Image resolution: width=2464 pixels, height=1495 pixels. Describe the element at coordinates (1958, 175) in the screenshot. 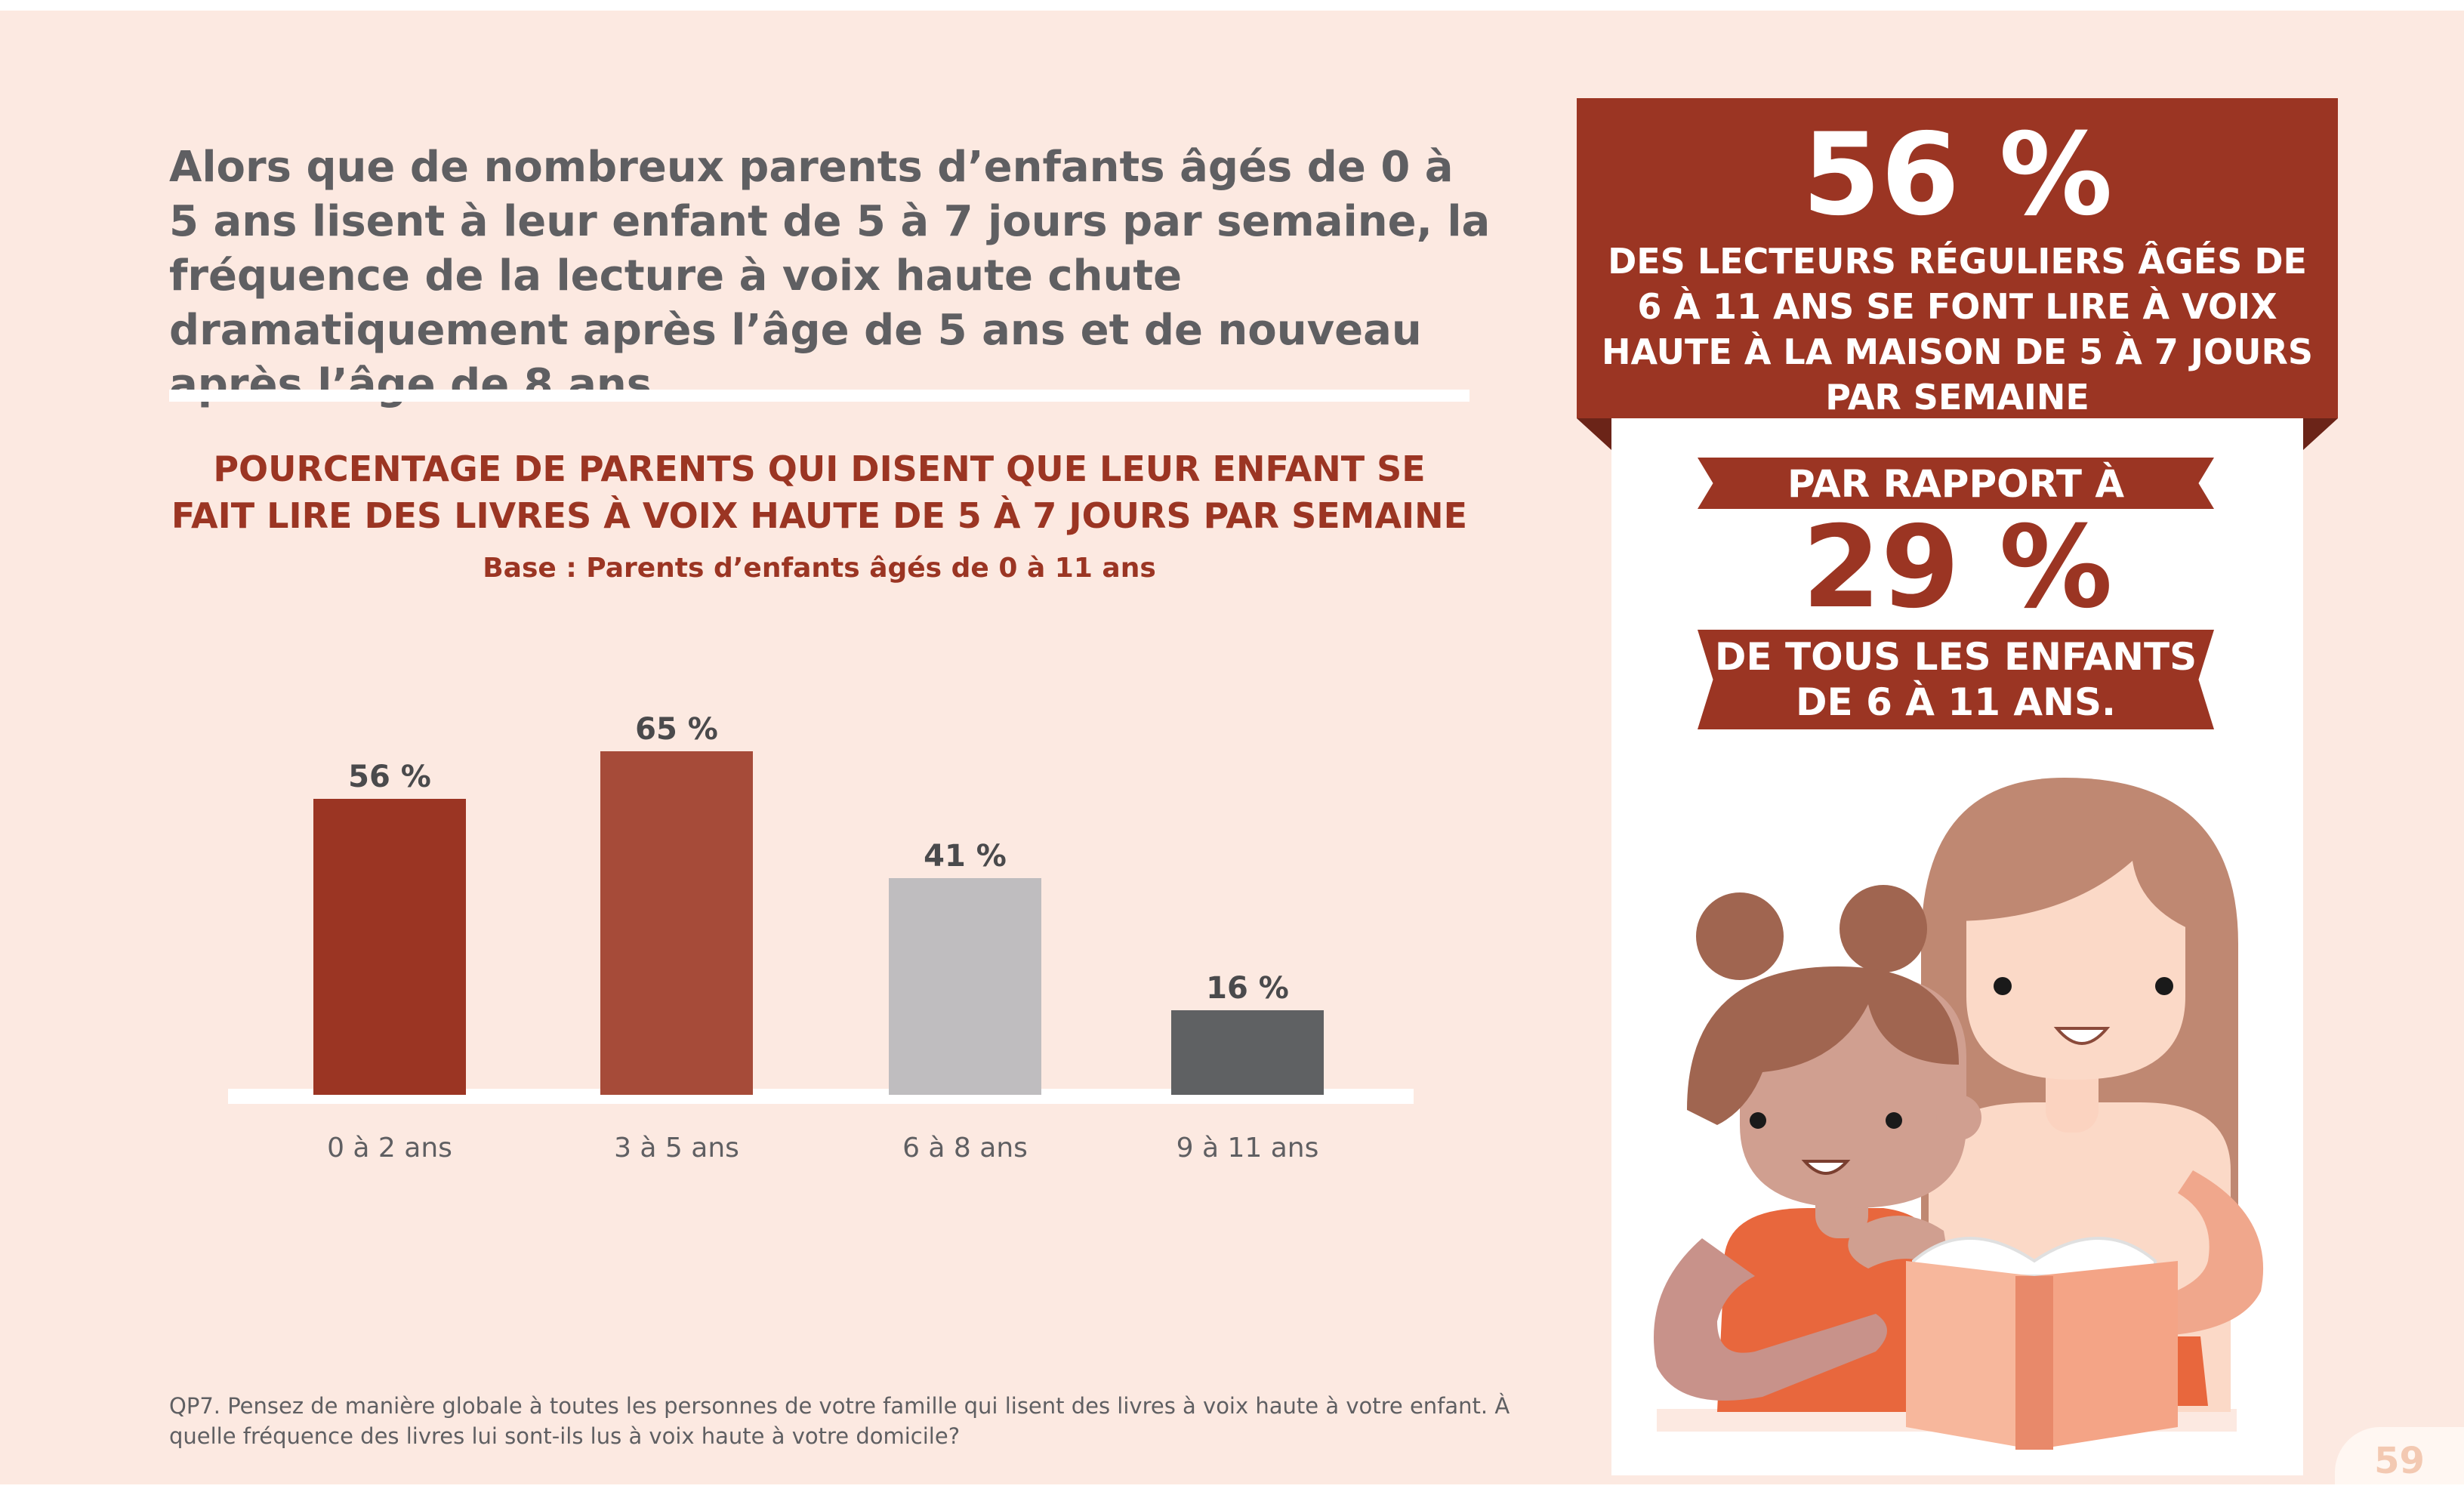

I see `headline-stat: 56 %` at that location.